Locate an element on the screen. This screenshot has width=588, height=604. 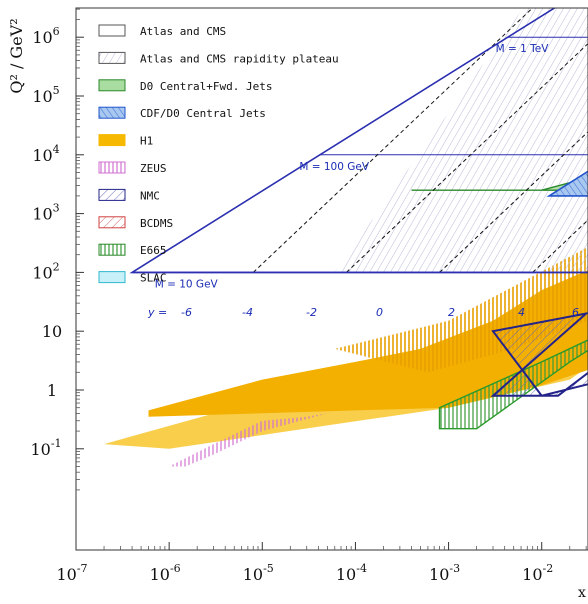
zeus-region is located at coordinates (248, 440).